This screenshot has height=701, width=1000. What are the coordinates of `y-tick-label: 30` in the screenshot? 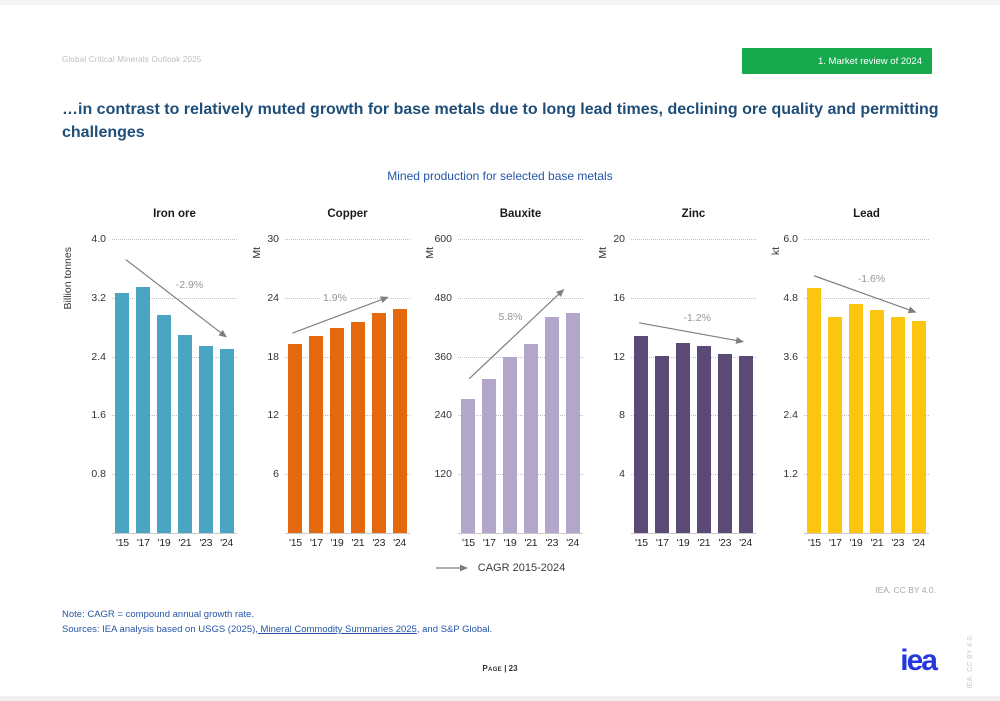 It's located at (273, 239).